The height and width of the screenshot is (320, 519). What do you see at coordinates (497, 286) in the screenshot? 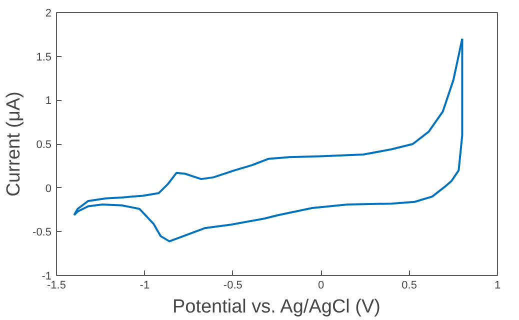
I see `x-tick-label: 1` at bounding box center [497, 286].